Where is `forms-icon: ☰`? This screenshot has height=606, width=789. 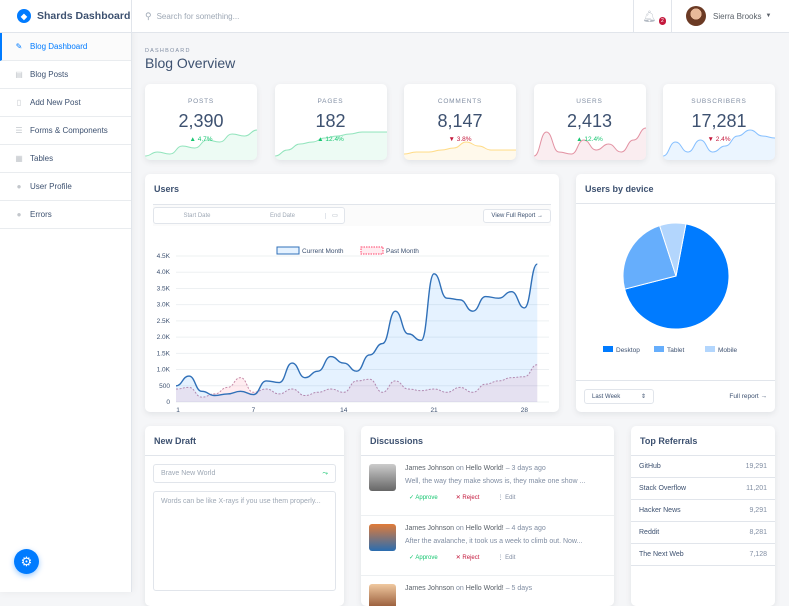
forms-icon: ☰ is located at coordinates (19, 130).